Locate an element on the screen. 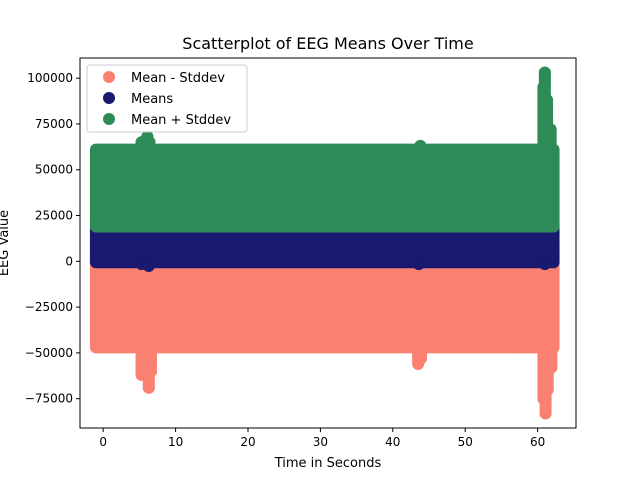  x-tick-label: 40 is located at coordinates (392, 442).